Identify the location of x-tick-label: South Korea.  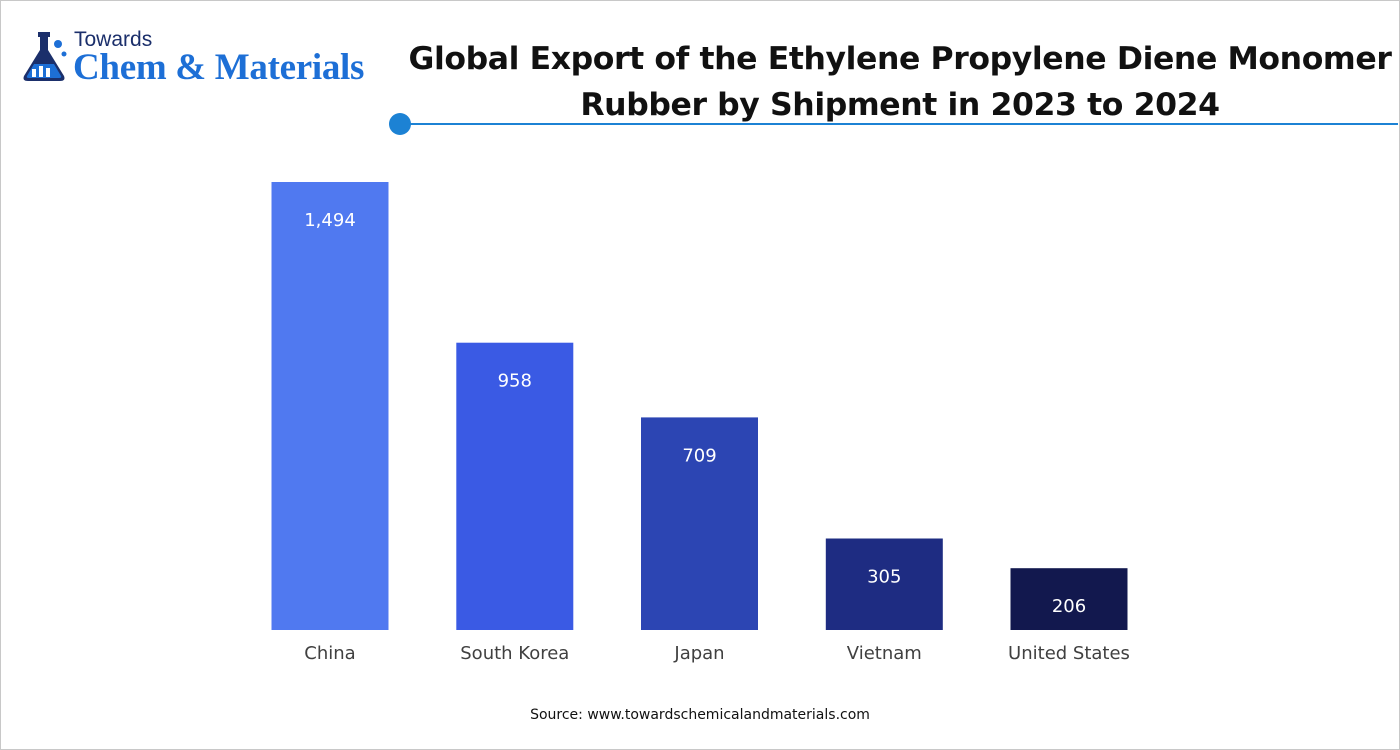
(514, 653).